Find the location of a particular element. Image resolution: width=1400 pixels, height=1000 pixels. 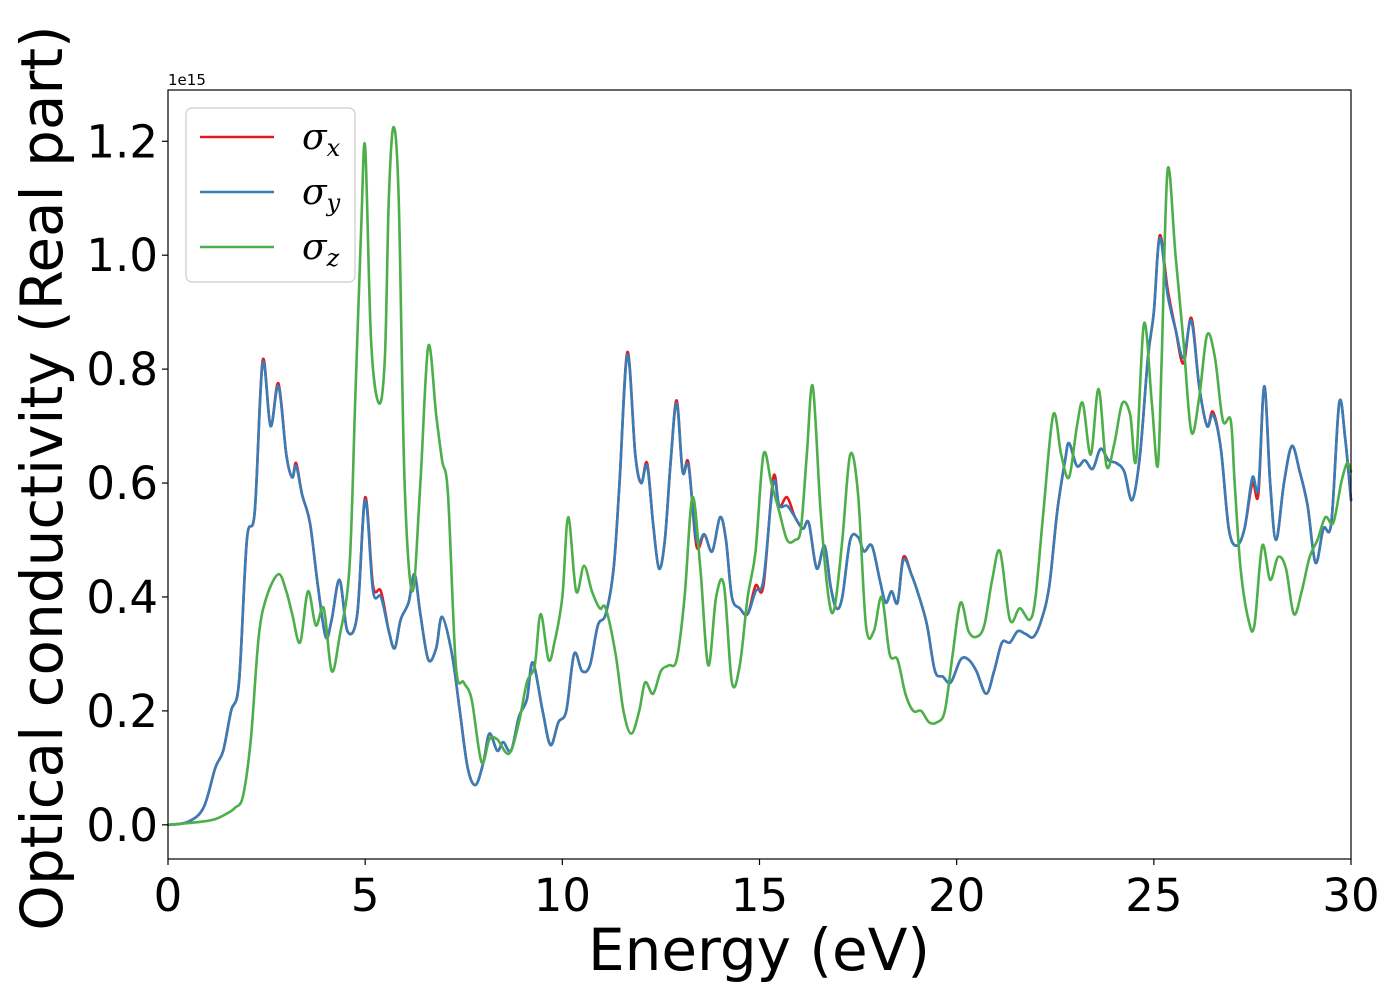

x-tick-label: 30 is located at coordinates (1350, 895).